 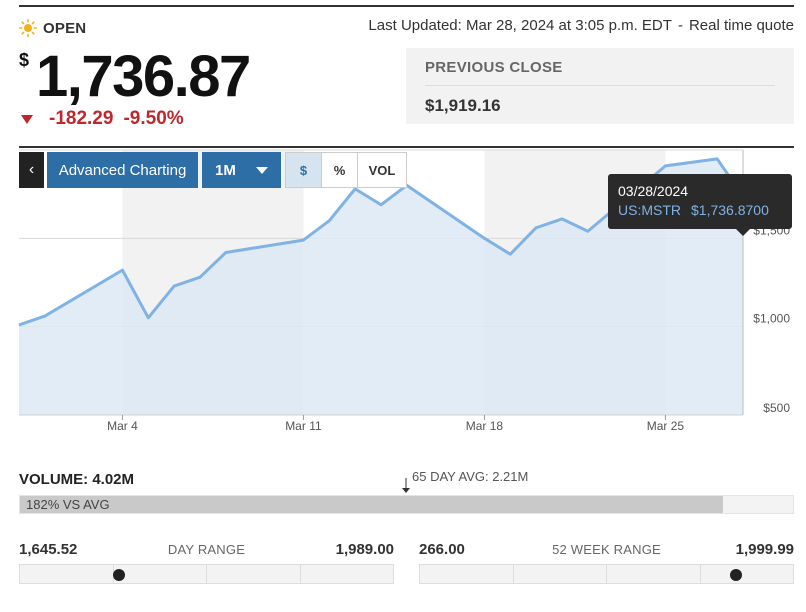 What do you see at coordinates (143, 76) in the screenshot?
I see `current-price: 1,736.87` at bounding box center [143, 76].